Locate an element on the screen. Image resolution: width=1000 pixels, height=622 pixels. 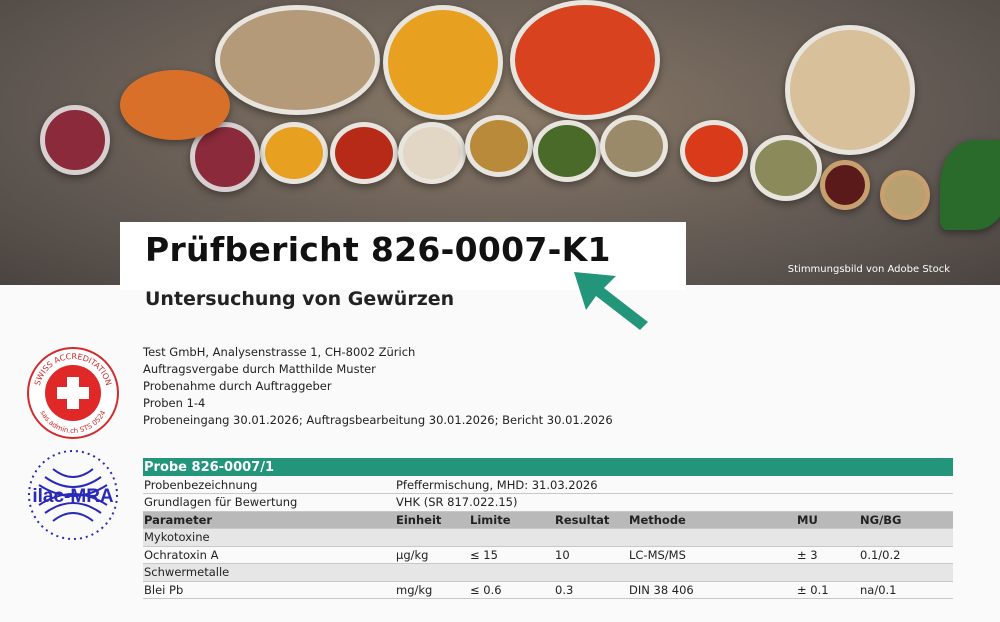
category-row: Mykotoxine is located at coordinates (548, 537).